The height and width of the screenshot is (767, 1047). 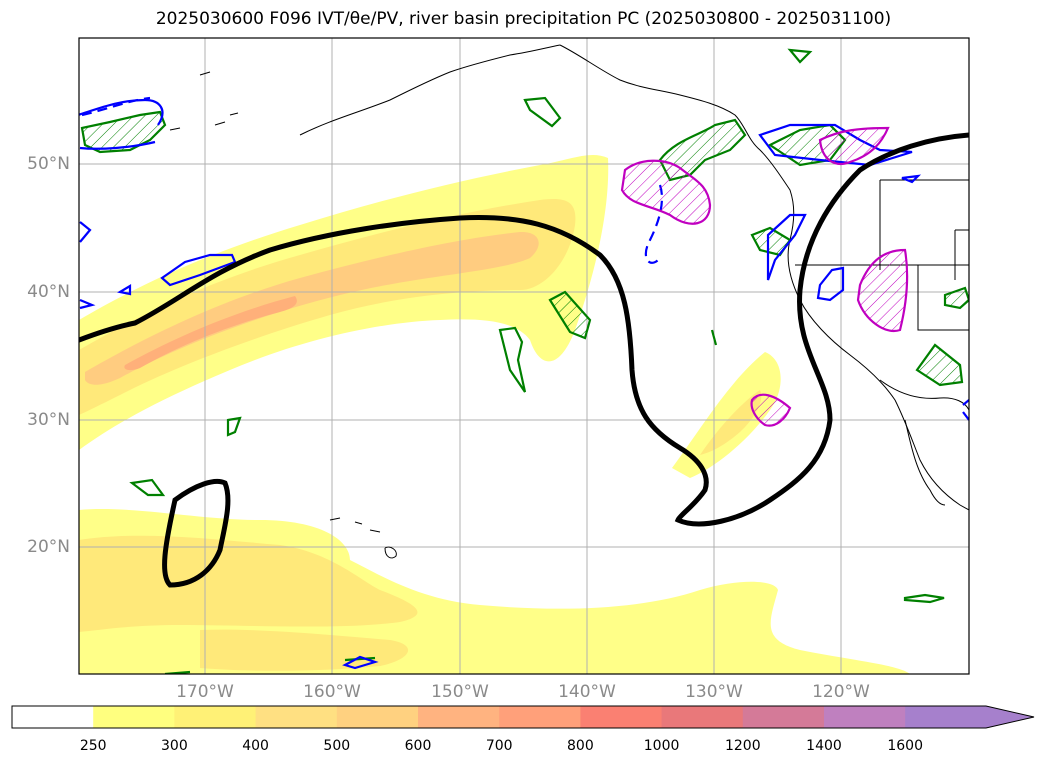 I want to click on lon-label-120w: 120°W, so click(x=841, y=692).